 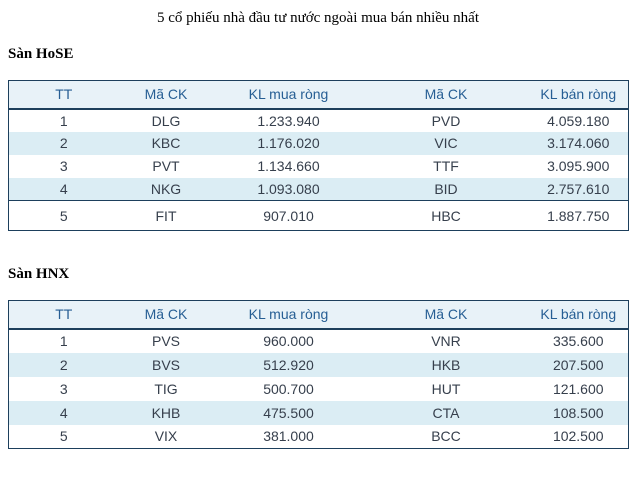 I want to click on table-row: 4 NKG 1.093.080 BID 2.757.610, so click(x=318, y=189).